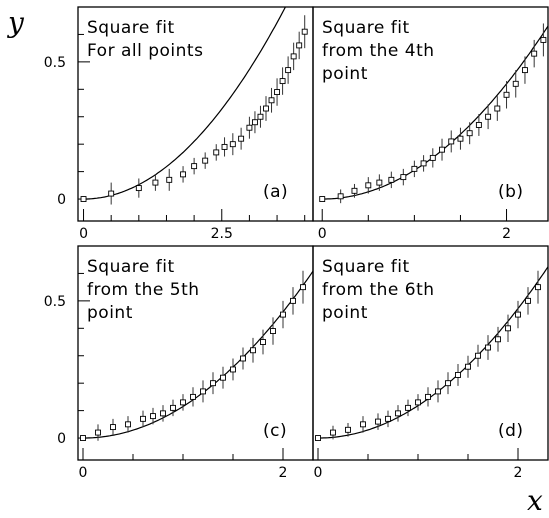 This screenshot has height=518, width=549. Describe the element at coordinates (275, 192) in the screenshot. I see `panel-label: (a)` at that location.